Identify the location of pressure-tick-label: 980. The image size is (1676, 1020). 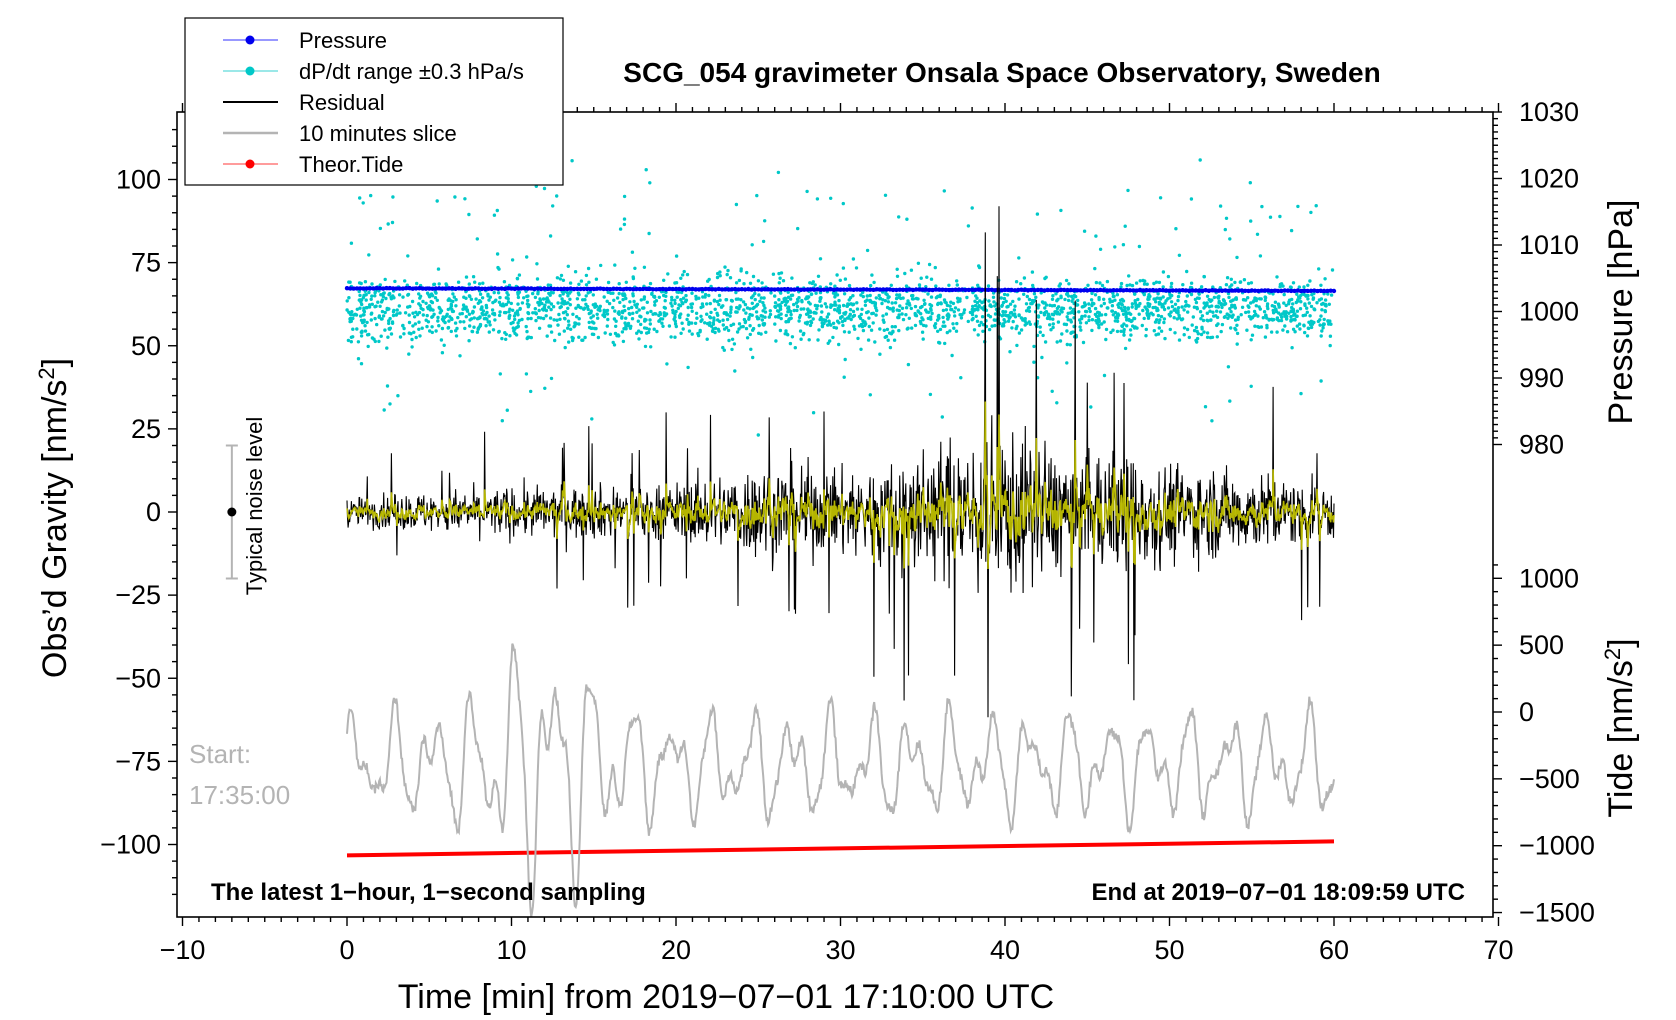
(1541, 445).